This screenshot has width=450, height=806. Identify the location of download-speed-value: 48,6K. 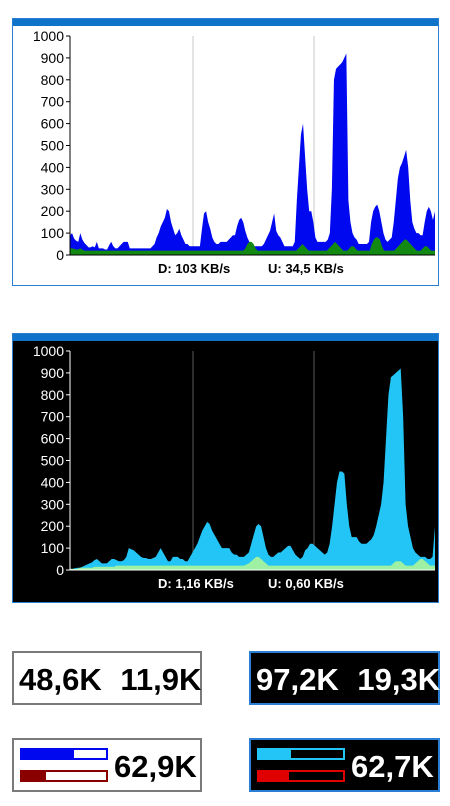
(60, 679).